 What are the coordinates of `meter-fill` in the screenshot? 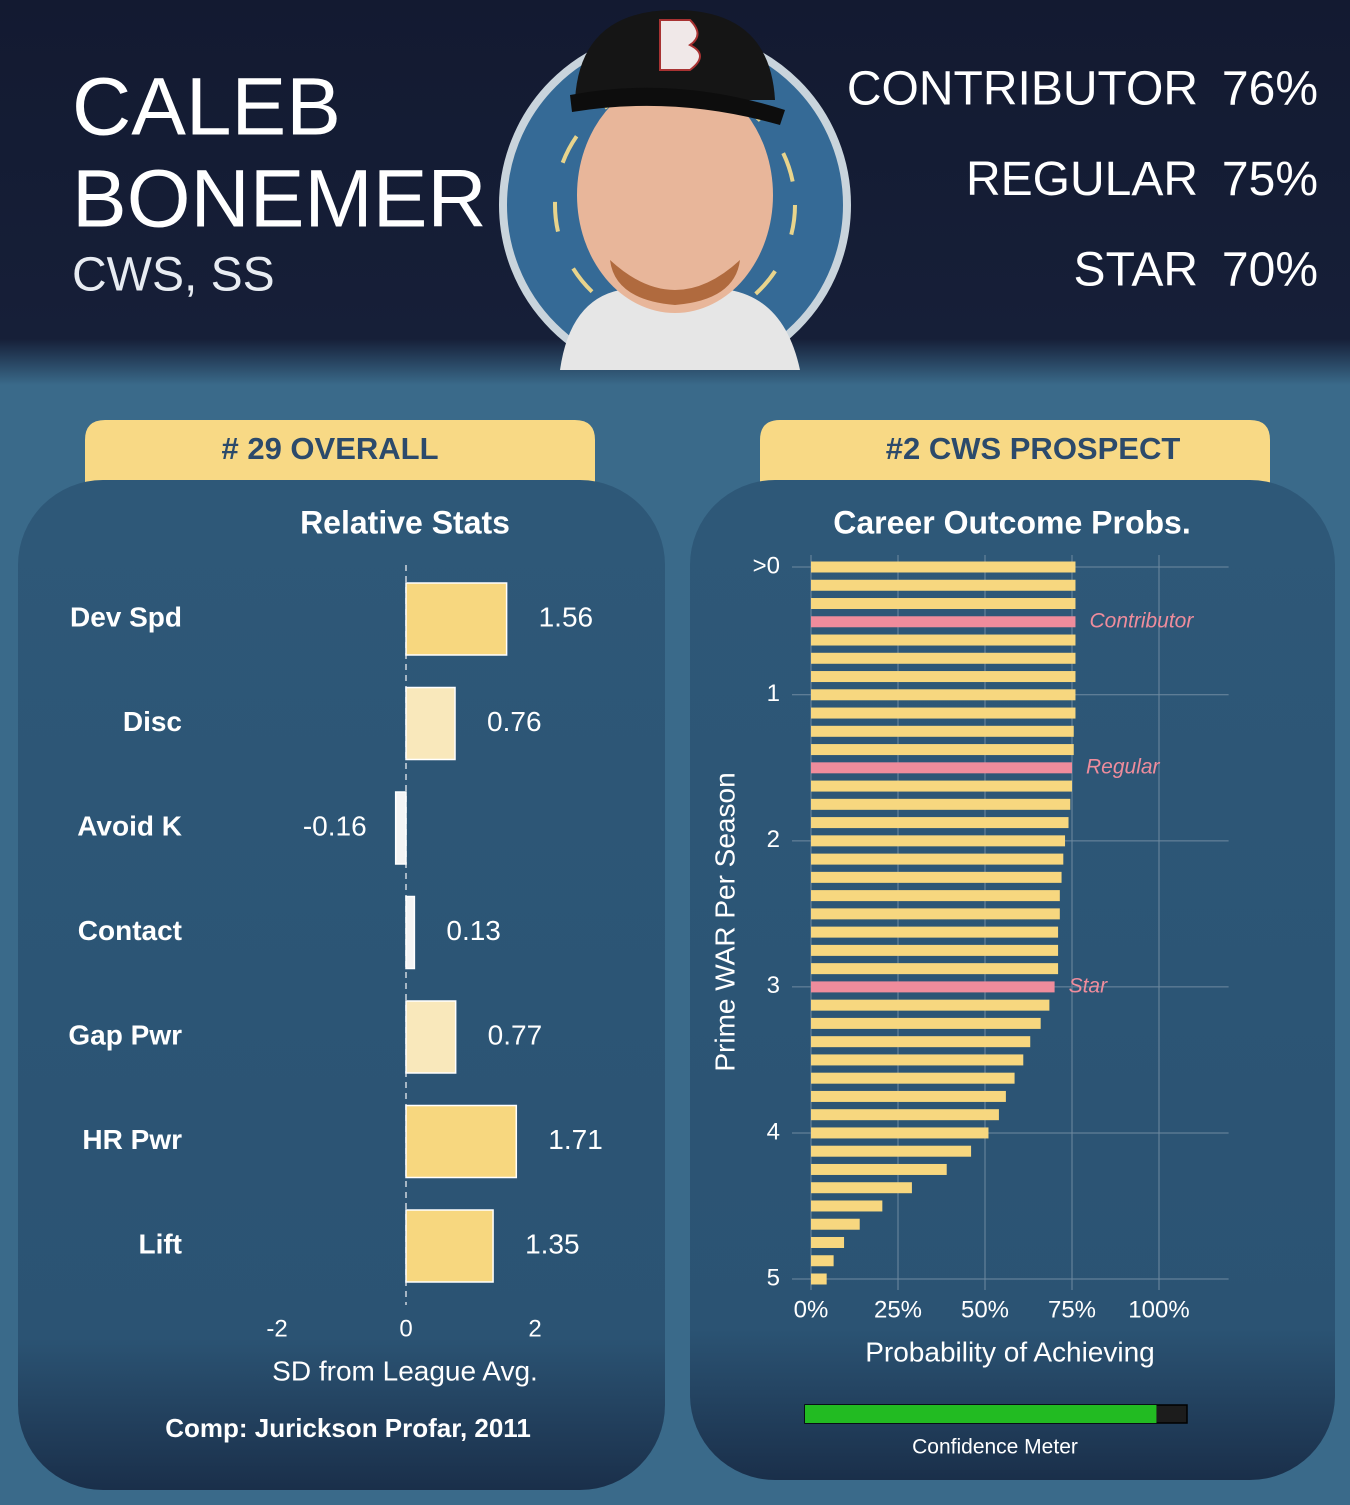 It's located at (981, 1414).